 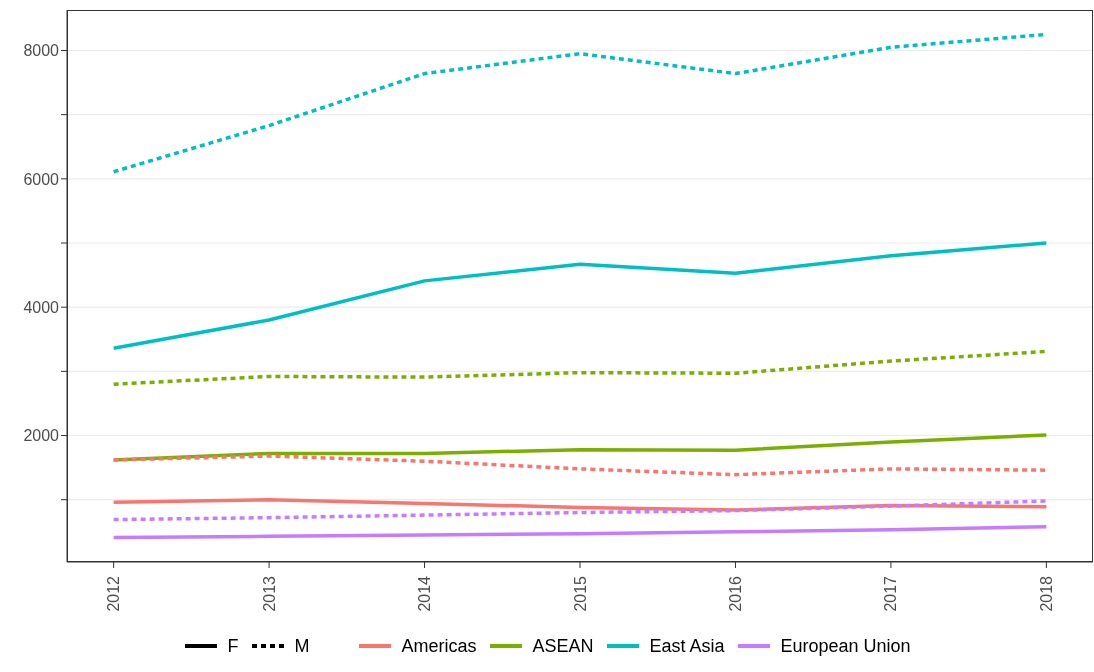 I want to click on legend-label: Americas, so click(x=439, y=646).